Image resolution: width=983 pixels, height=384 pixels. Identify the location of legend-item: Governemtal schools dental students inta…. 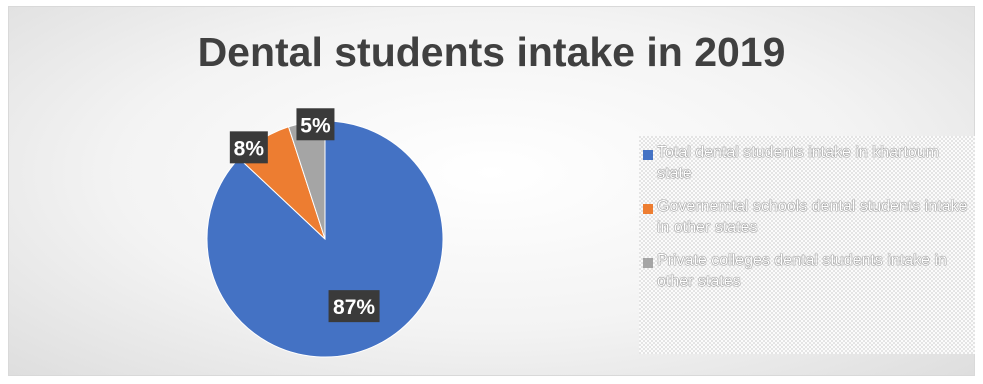
(807, 217).